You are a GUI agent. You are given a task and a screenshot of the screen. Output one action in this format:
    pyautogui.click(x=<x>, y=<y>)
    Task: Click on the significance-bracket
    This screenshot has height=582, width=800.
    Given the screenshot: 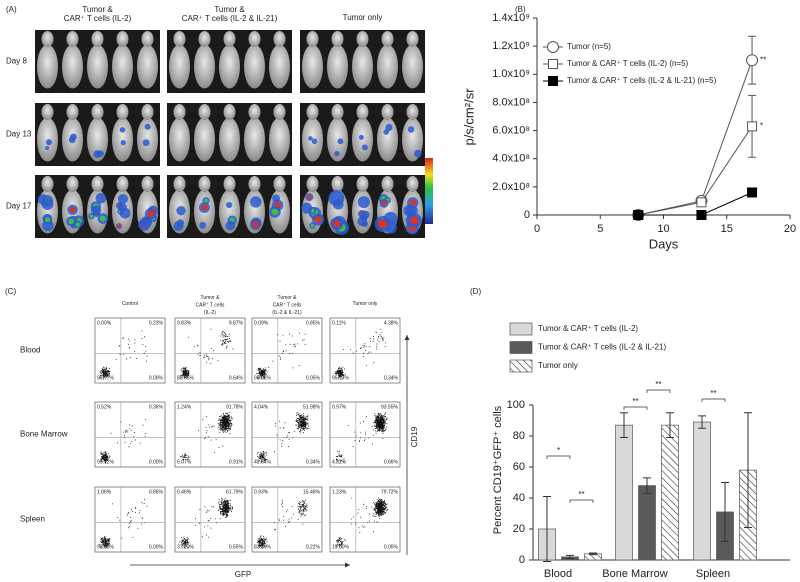 What is the action you would take?
    pyautogui.click(x=658, y=391)
    